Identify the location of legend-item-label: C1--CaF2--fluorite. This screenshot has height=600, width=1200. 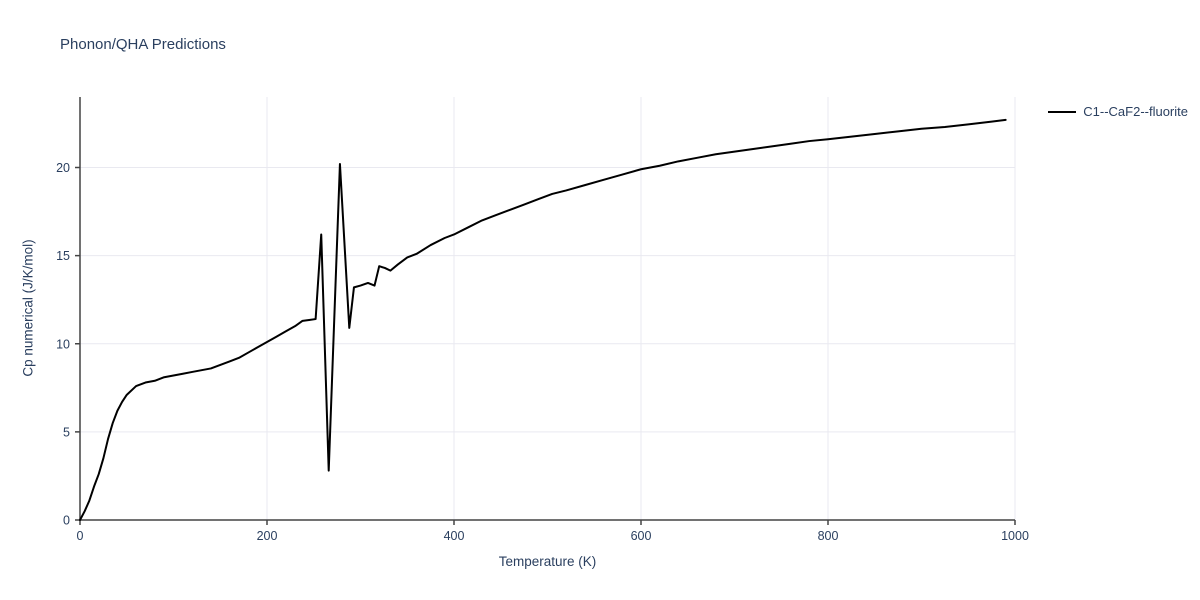
(1135, 111).